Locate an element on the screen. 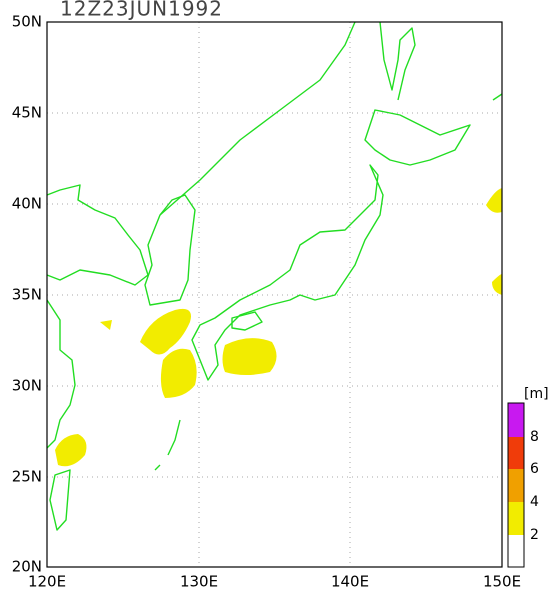 The height and width of the screenshot is (594, 551). longitude-label: 140E is located at coordinates (350, 582).